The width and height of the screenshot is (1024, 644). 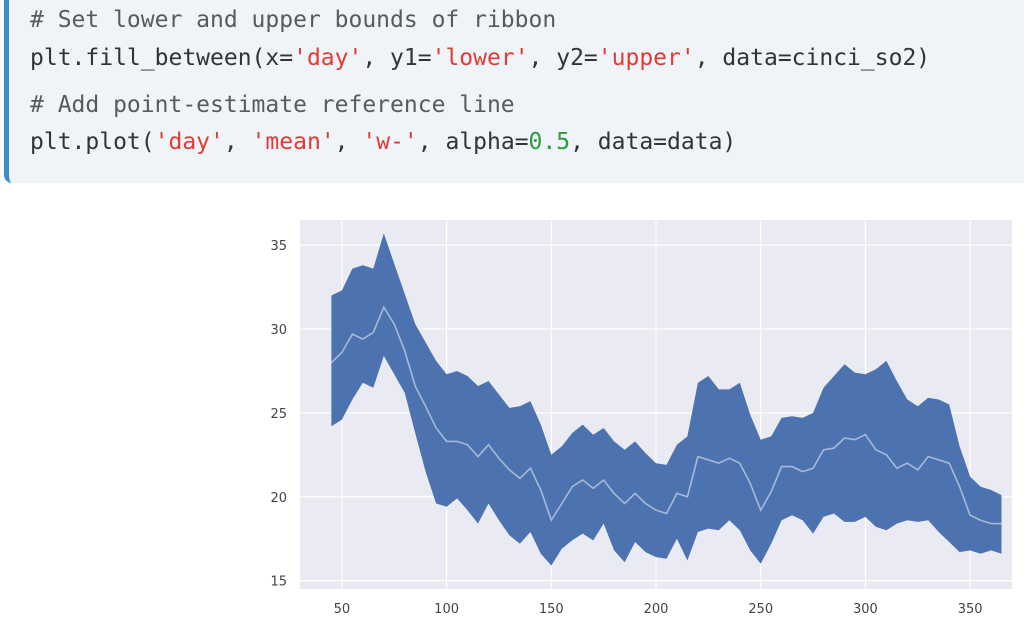 What do you see at coordinates (563, 58) in the screenshot?
I see `code-token: , y2=` at bounding box center [563, 58].